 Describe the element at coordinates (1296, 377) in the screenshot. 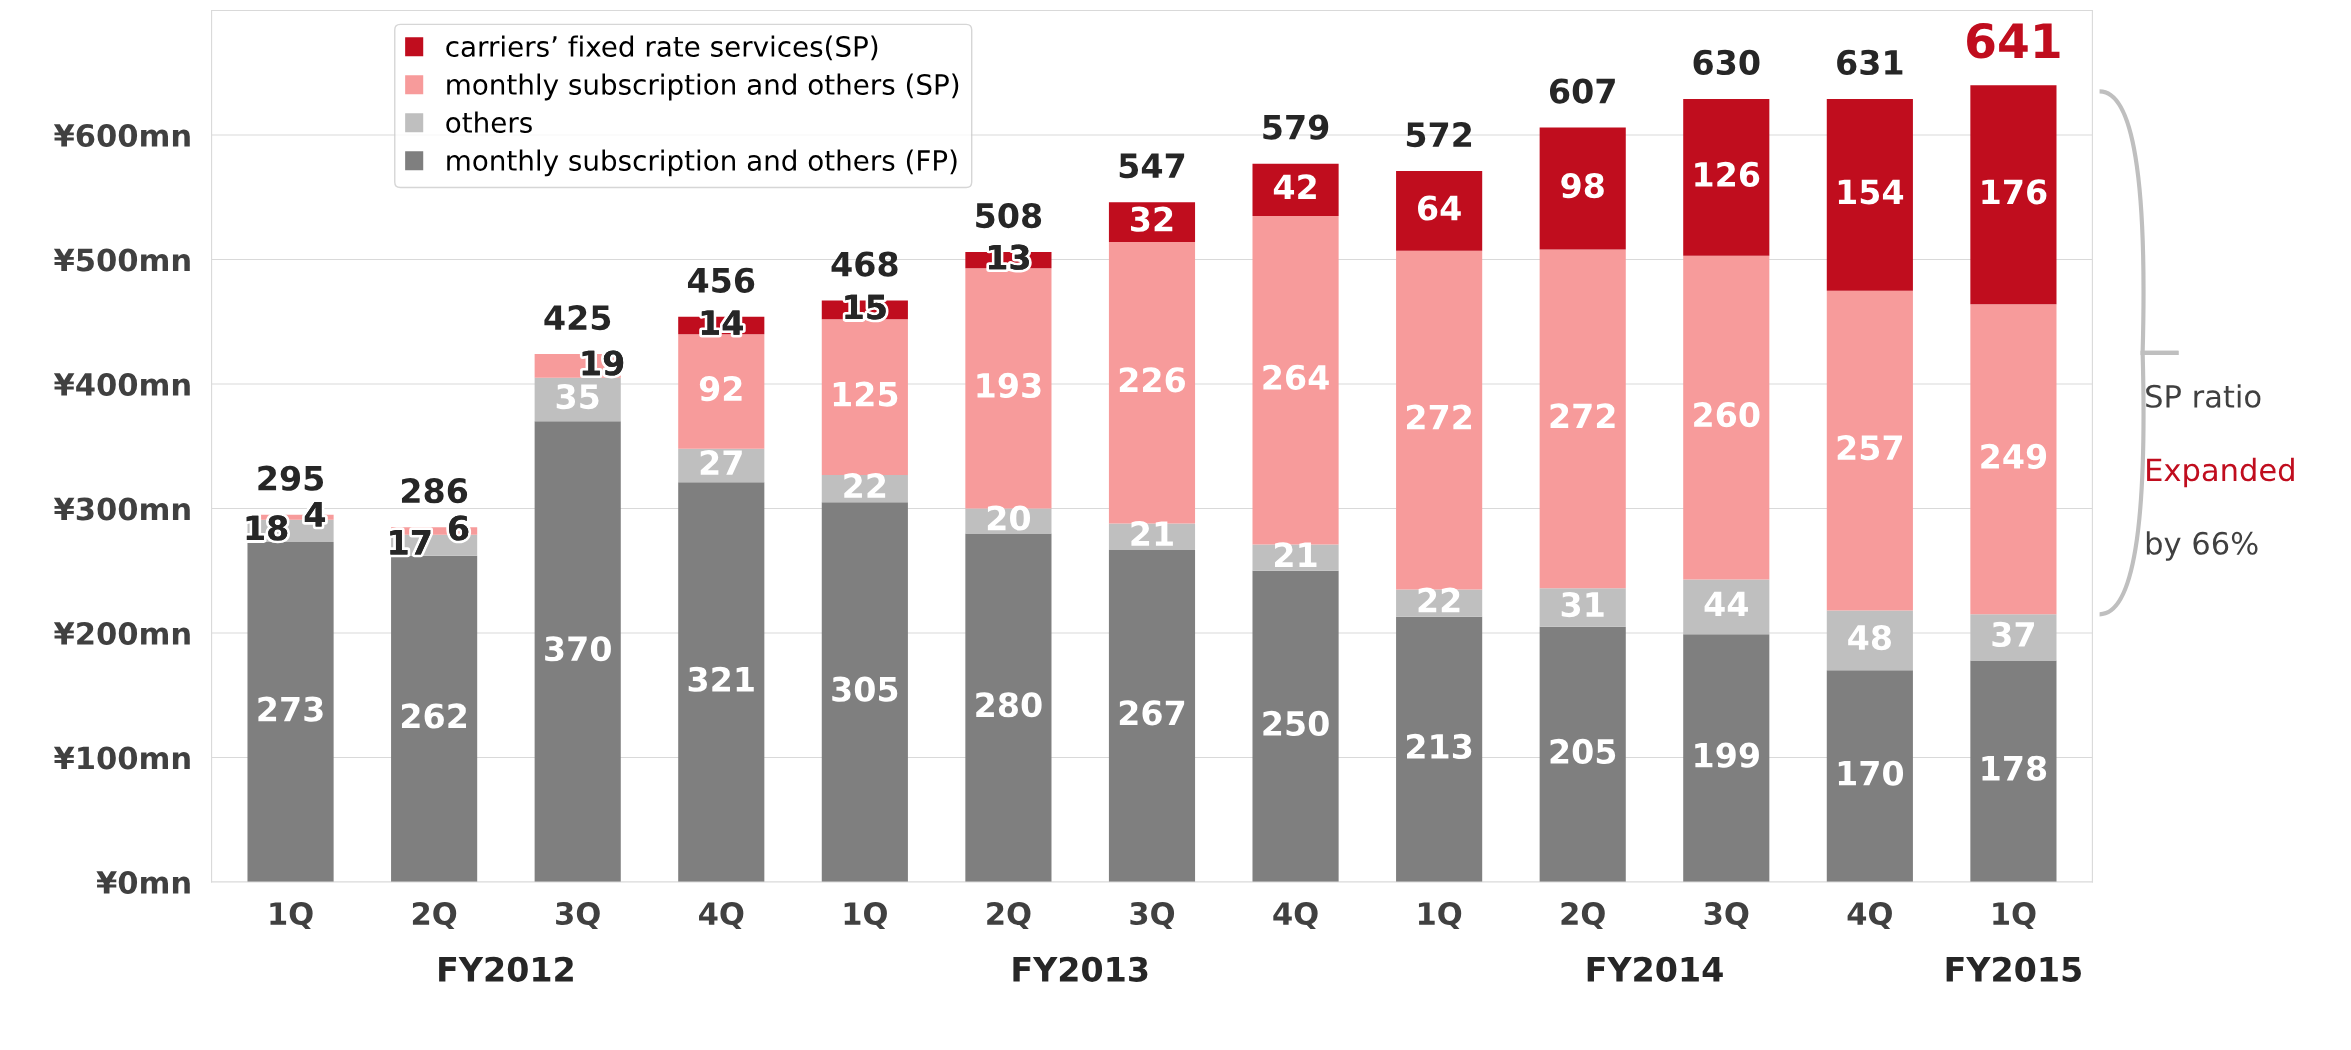

I see `data-label: 264` at that location.